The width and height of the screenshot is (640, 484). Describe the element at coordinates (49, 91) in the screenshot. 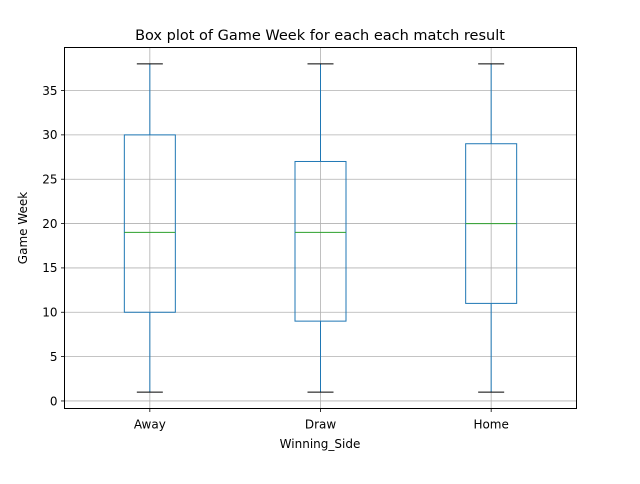

I see `y-tick-label: 35` at that location.